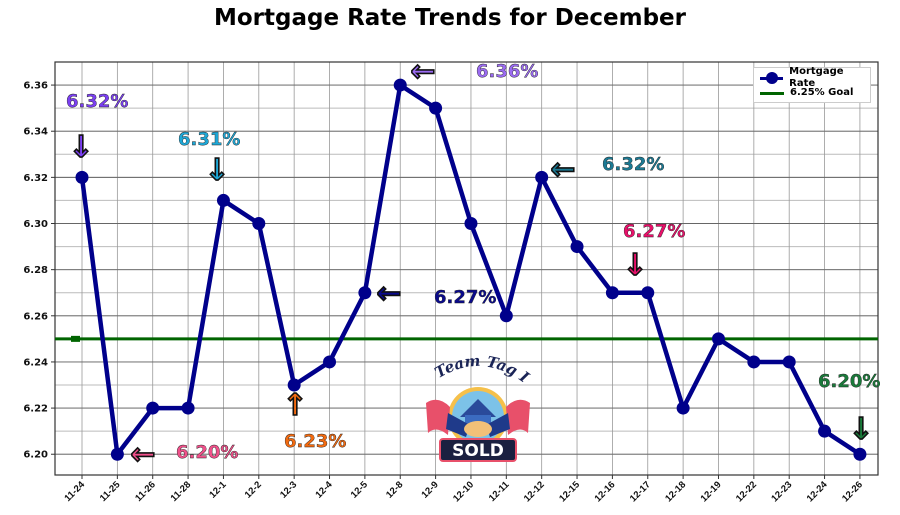  I want to click on y-tick-label: 6.34, so click(35, 132).